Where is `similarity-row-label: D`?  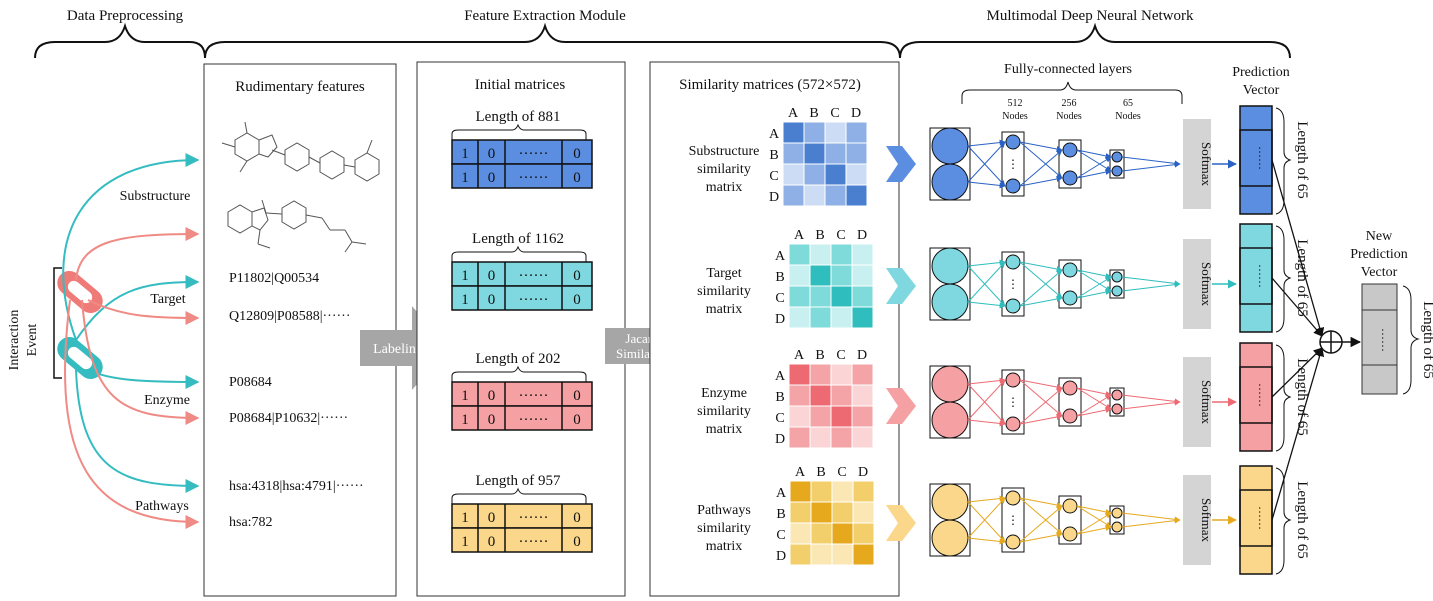
similarity-row-label: D is located at coordinates (781, 556).